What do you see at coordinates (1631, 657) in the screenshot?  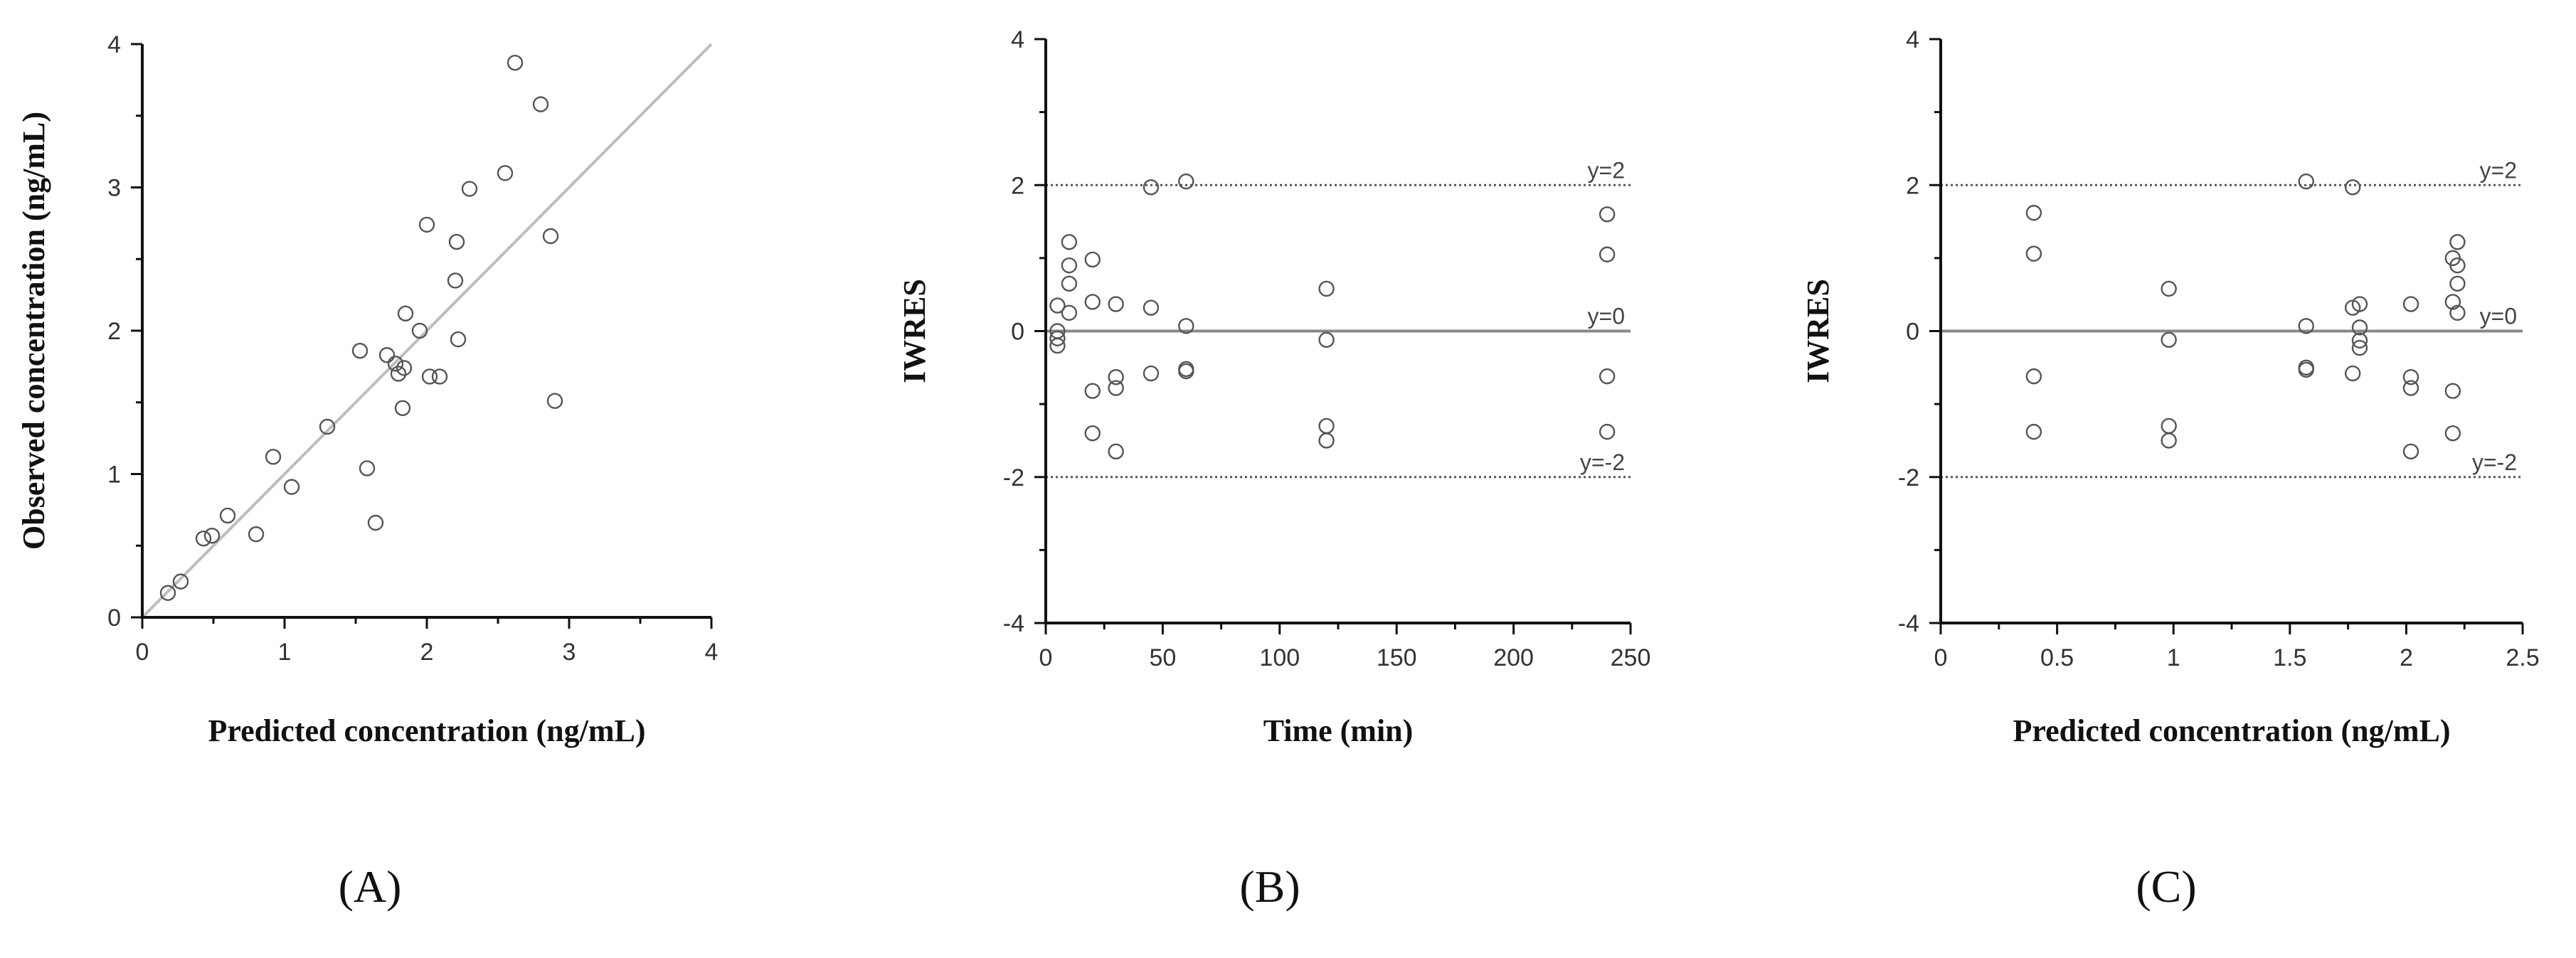 I see `panel-b-x-tick-label: 250` at bounding box center [1631, 657].